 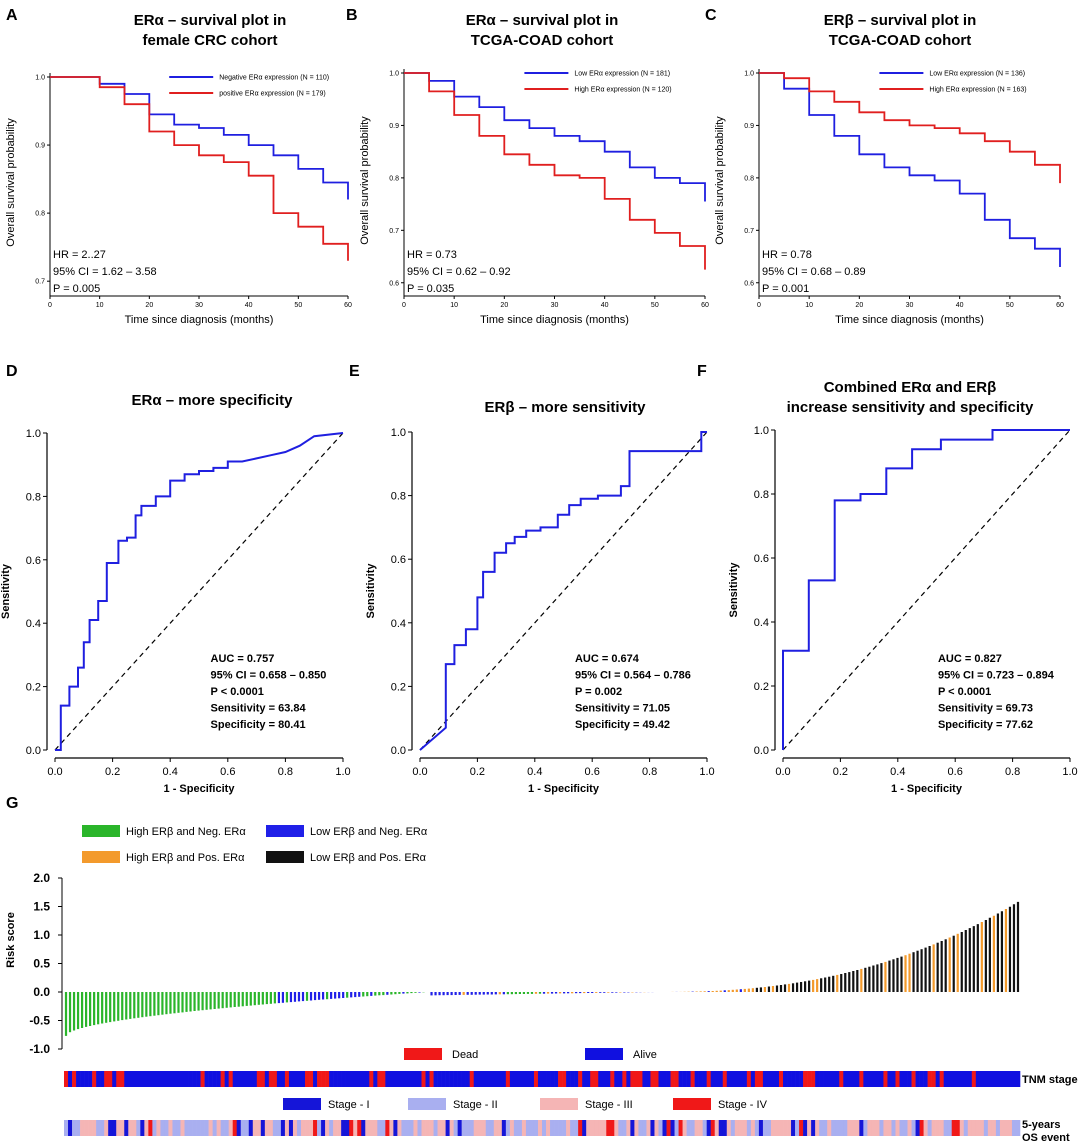 What do you see at coordinates (368, 858) in the screenshot?
I see `legend-label: Low ERβ and Pos. ERα` at bounding box center [368, 858].